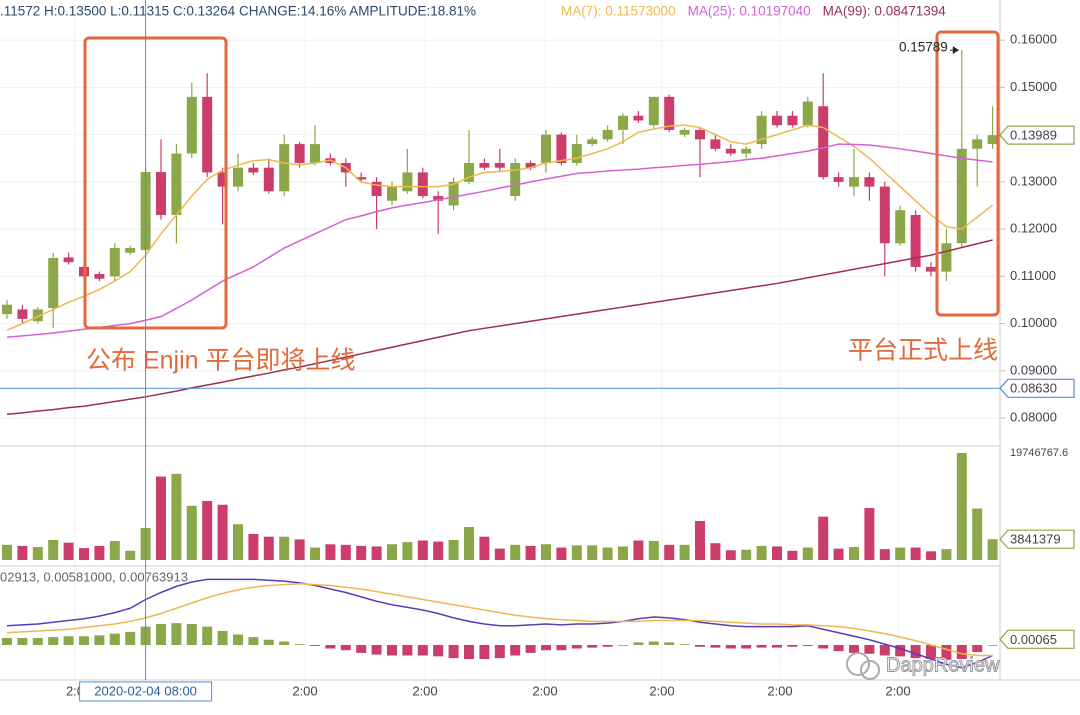  What do you see at coordinates (220, 361) in the screenshot?
I see `annotation: 公布 Enjin 平台即将上线` at bounding box center [220, 361].